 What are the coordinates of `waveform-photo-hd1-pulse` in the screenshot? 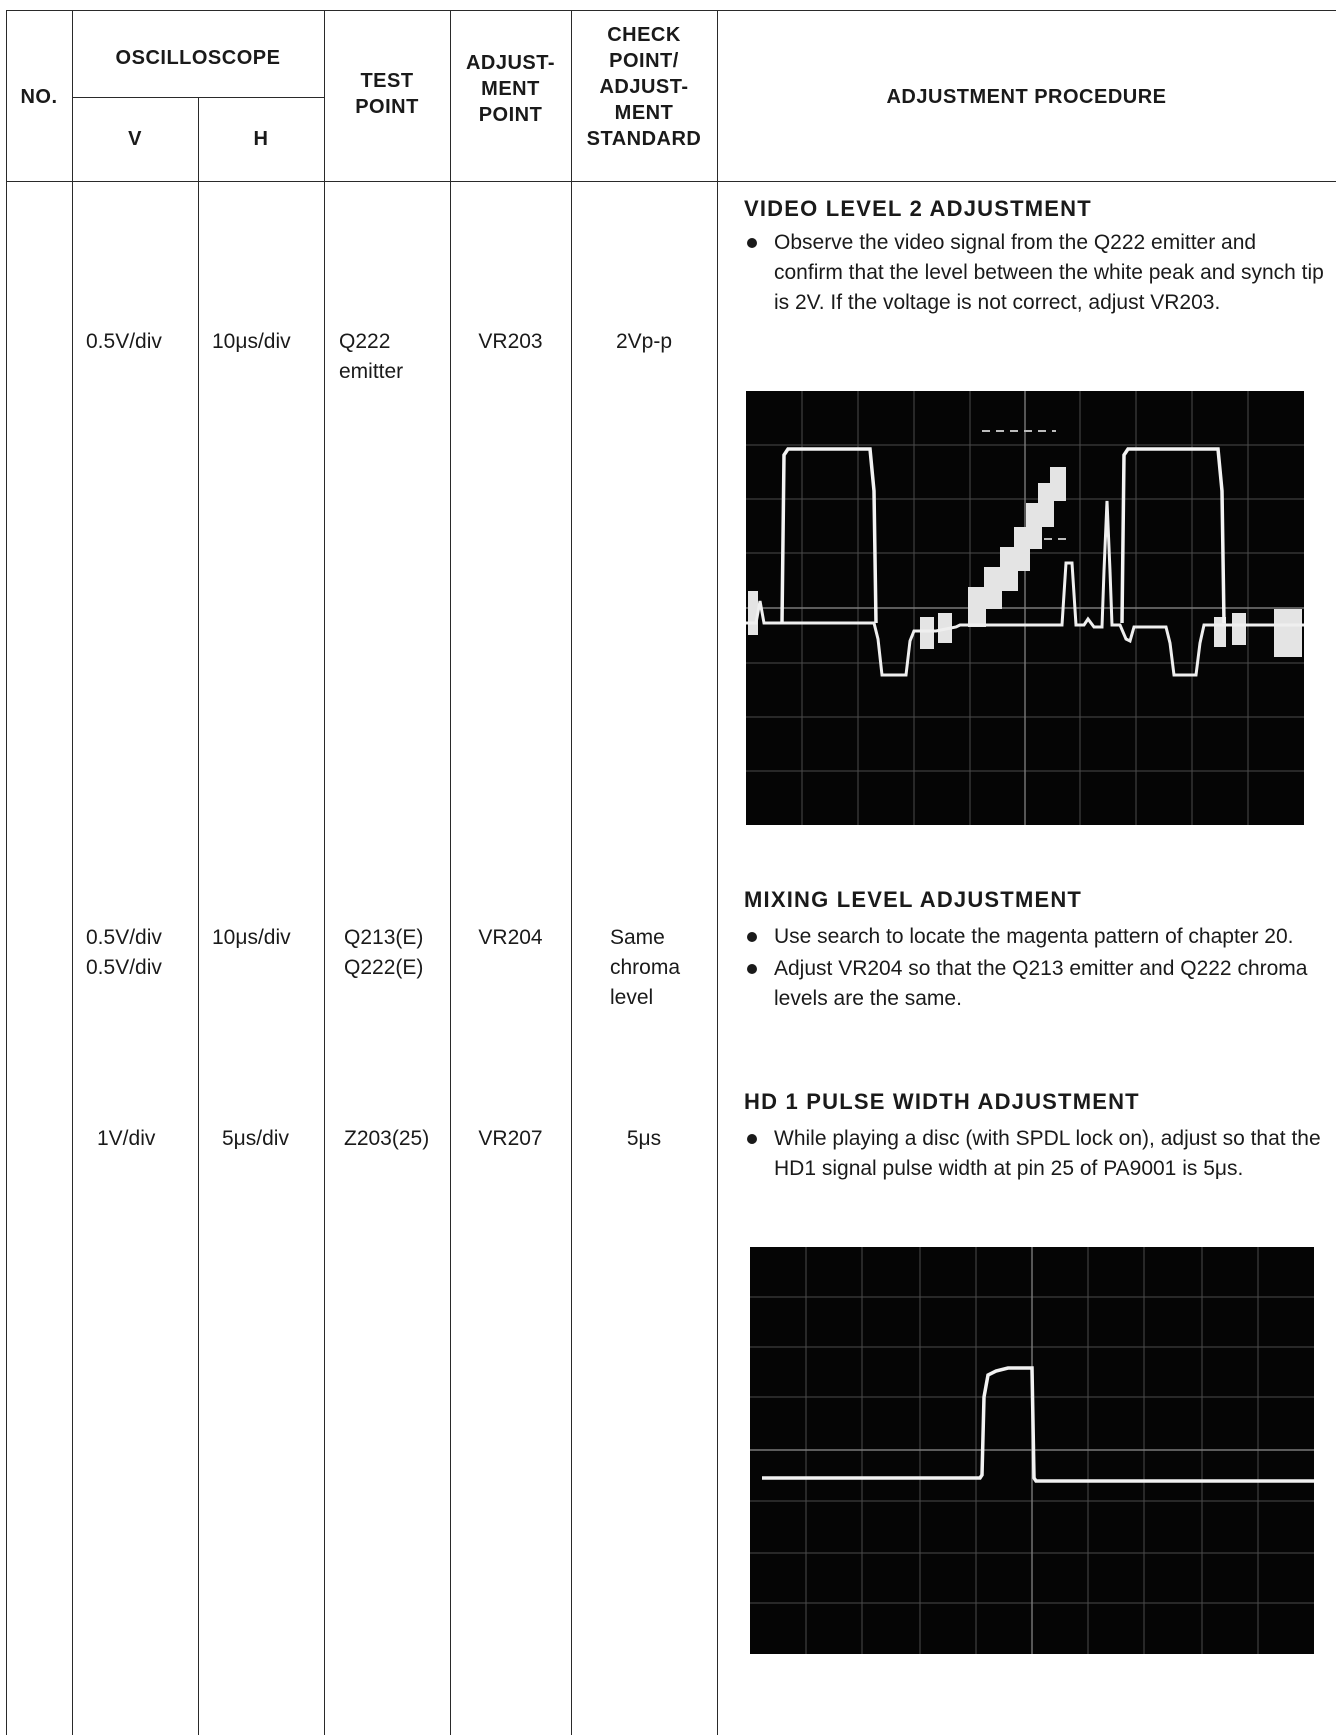 It's located at (1032, 1450).